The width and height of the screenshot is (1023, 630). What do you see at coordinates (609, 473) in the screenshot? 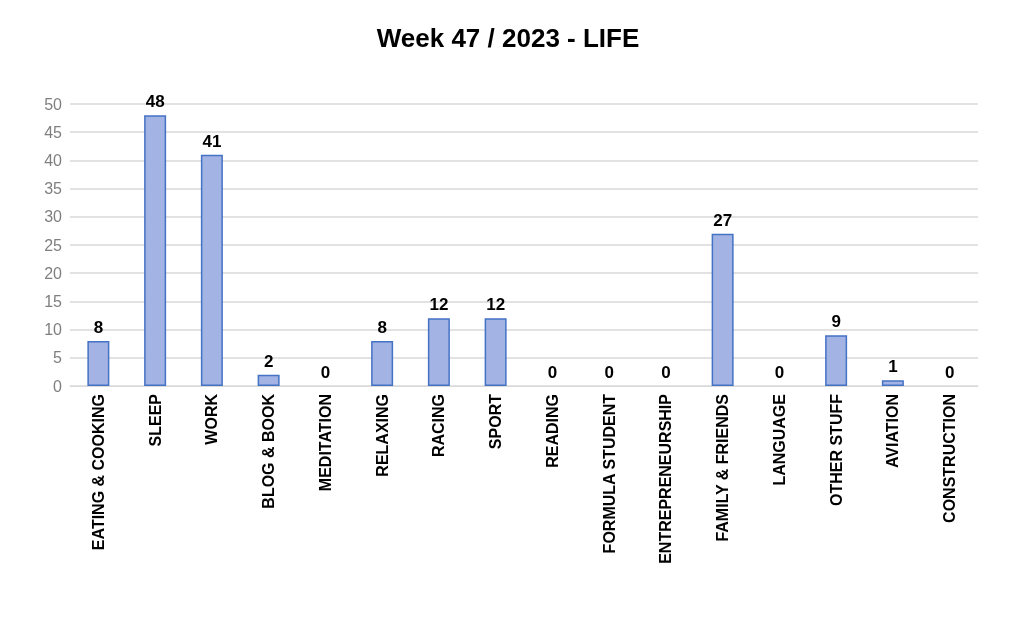
I see `x-tick-label: FORMULA STUDENT` at bounding box center [609, 473].